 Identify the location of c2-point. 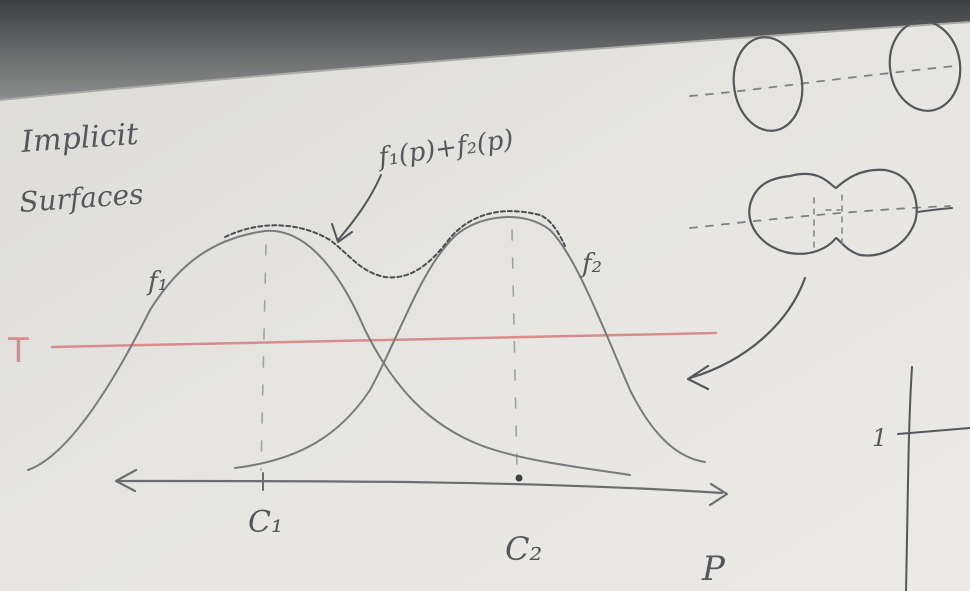
(519, 478).